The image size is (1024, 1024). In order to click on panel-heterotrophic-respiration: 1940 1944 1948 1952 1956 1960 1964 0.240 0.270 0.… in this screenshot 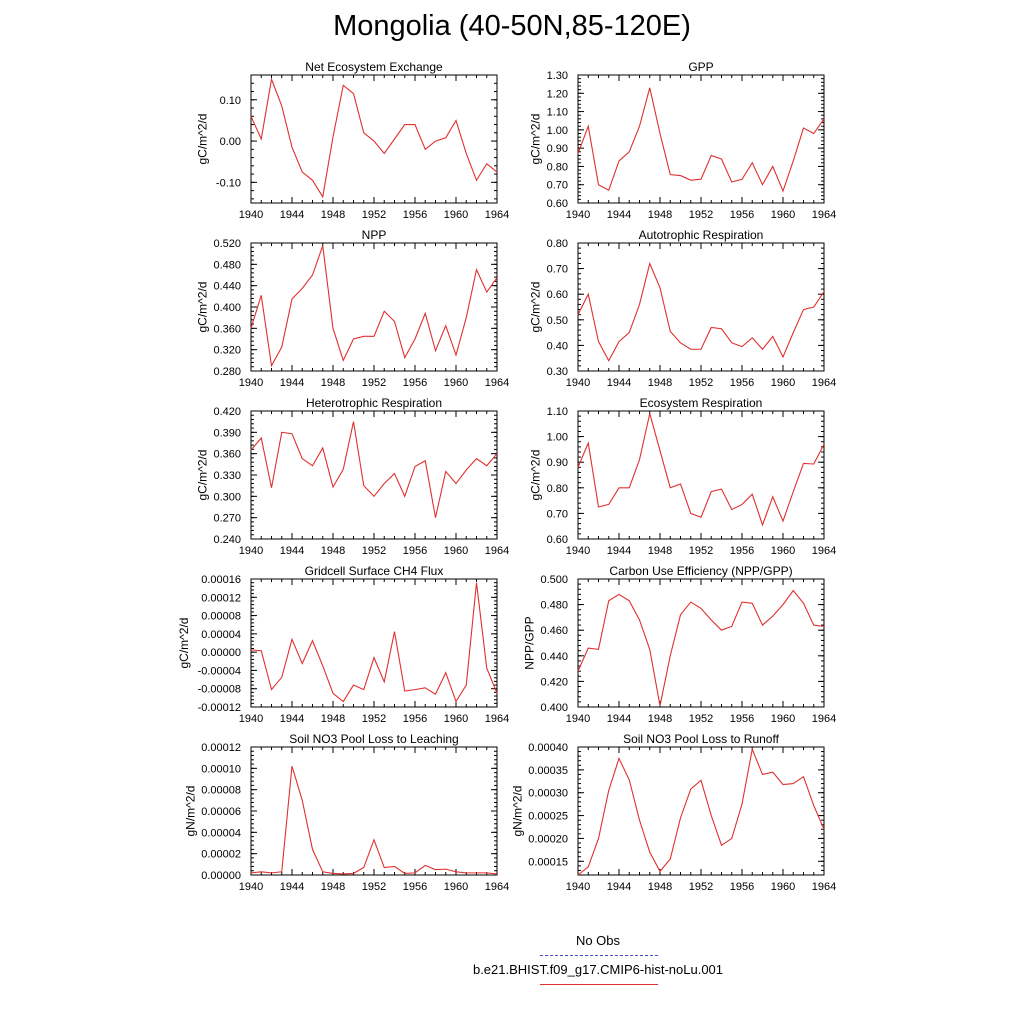, I will do `click(353, 476)`.